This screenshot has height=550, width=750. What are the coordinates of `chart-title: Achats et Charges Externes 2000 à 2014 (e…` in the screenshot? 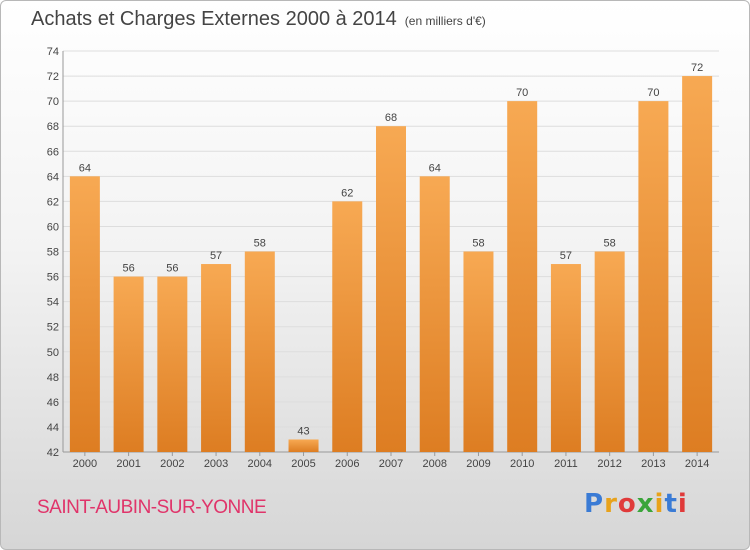 It's located at (258, 19).